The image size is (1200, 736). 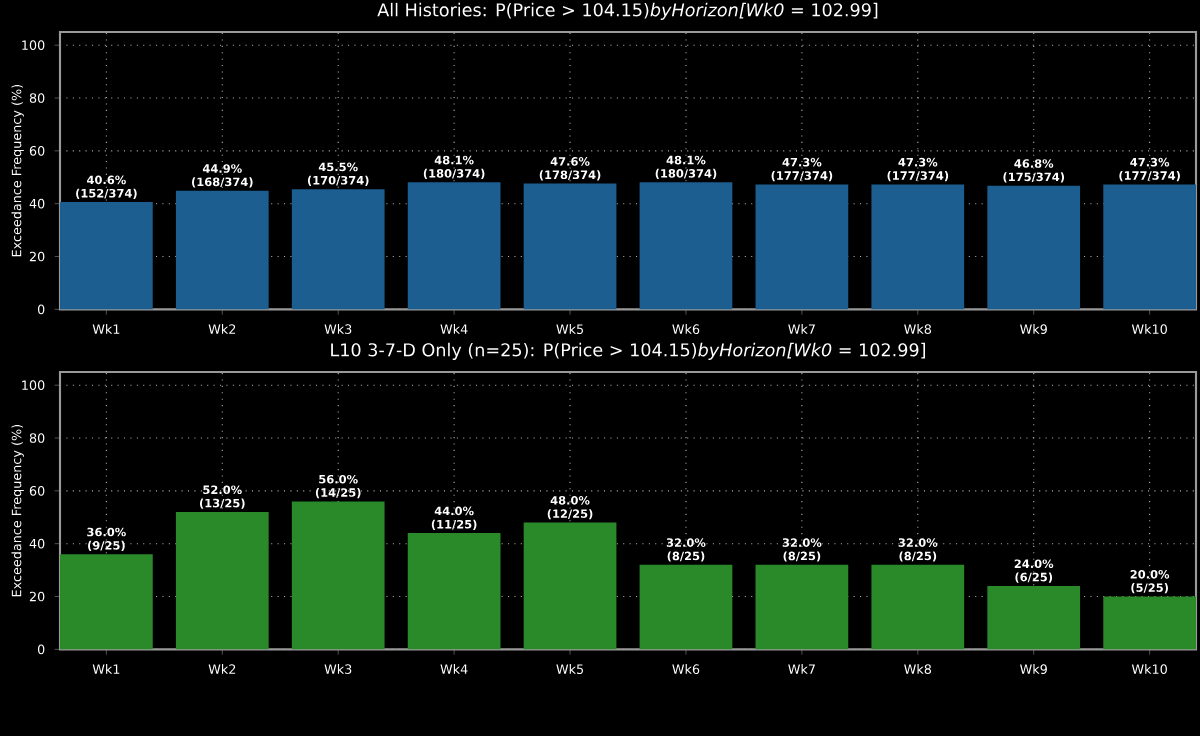 I want to click on chart-title: All Histories: P(Price > 104.15)byHorizon[Wk0 = 102.99], so click(x=627, y=11).